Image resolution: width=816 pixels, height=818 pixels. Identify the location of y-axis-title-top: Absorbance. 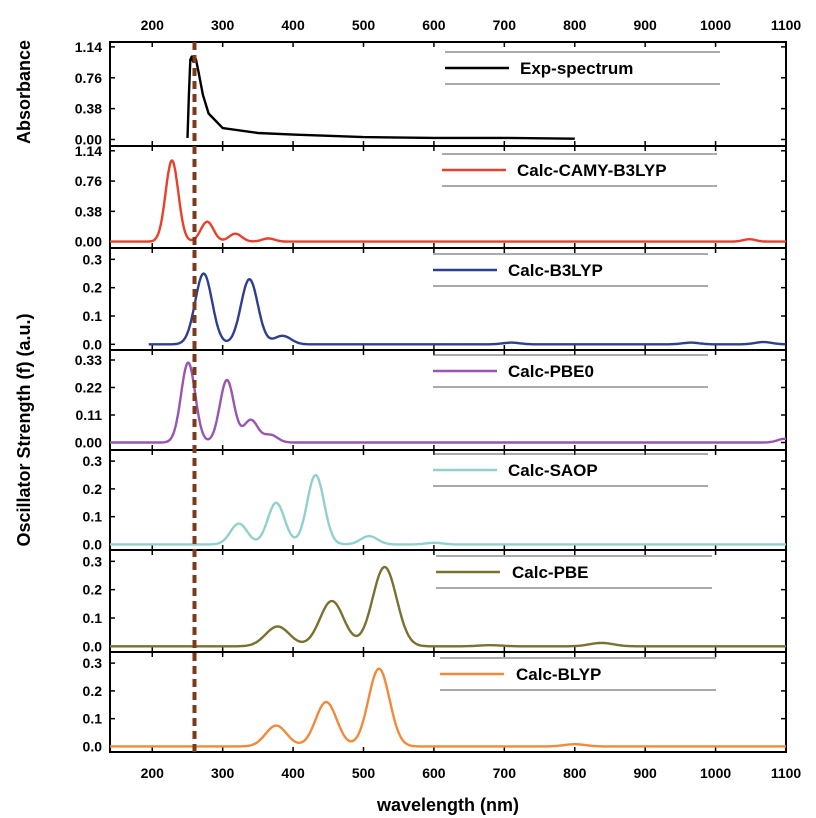
(24, 92).